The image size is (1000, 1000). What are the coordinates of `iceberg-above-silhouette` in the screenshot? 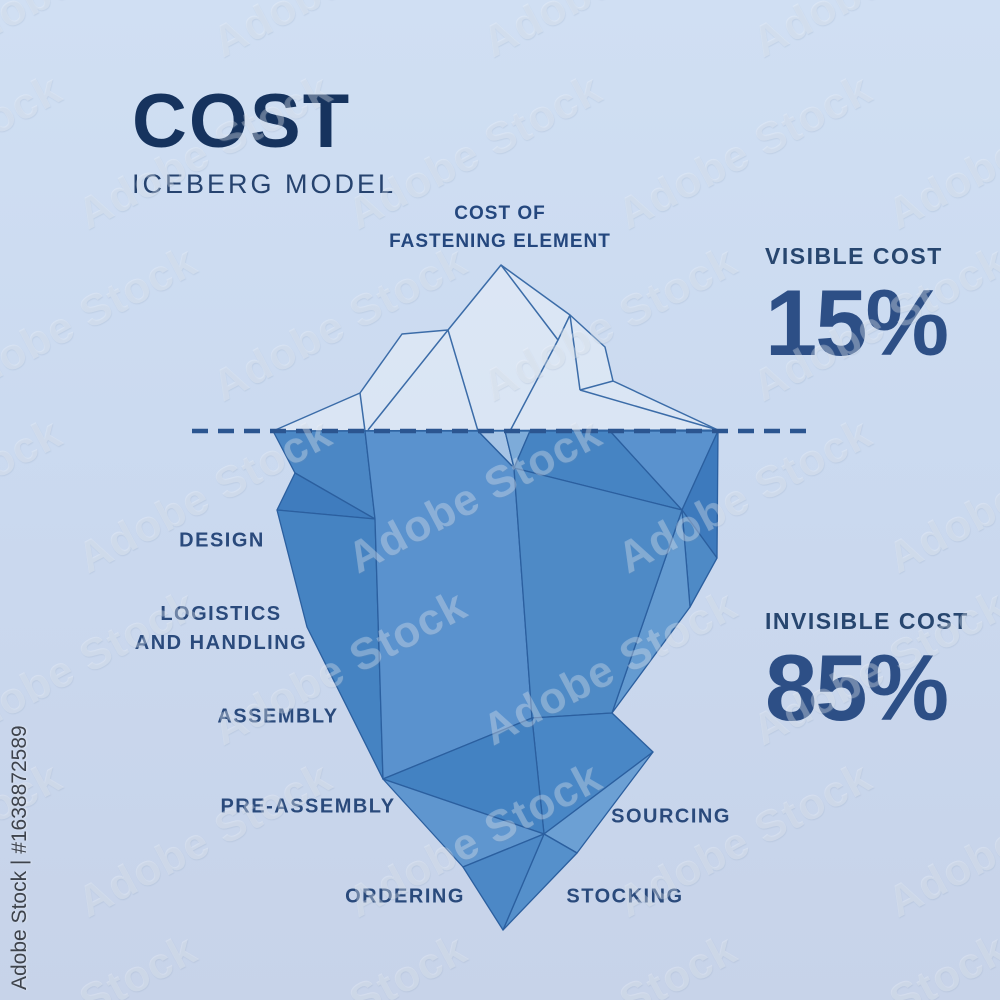 It's located at (495, 348).